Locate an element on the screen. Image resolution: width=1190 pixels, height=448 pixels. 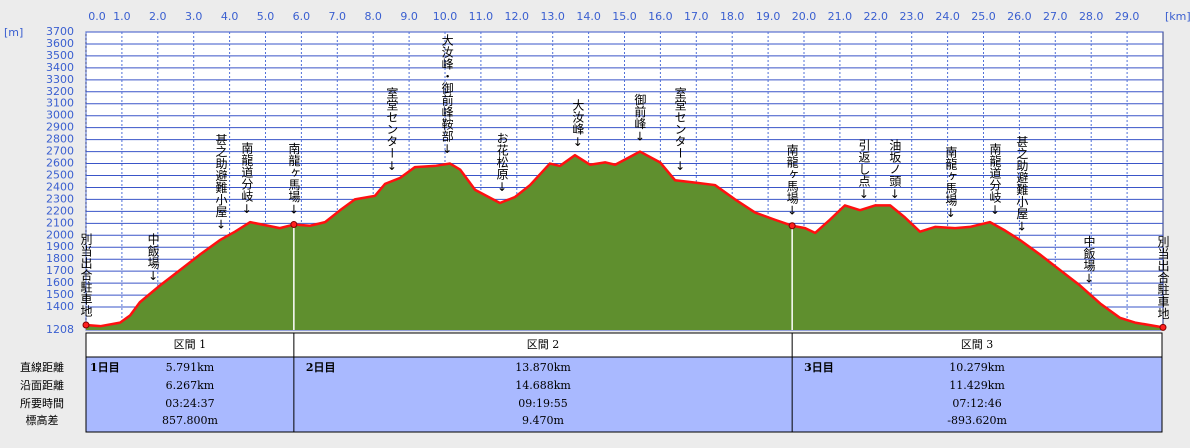
y-tick-label: 3600 is located at coordinates (60, 43).